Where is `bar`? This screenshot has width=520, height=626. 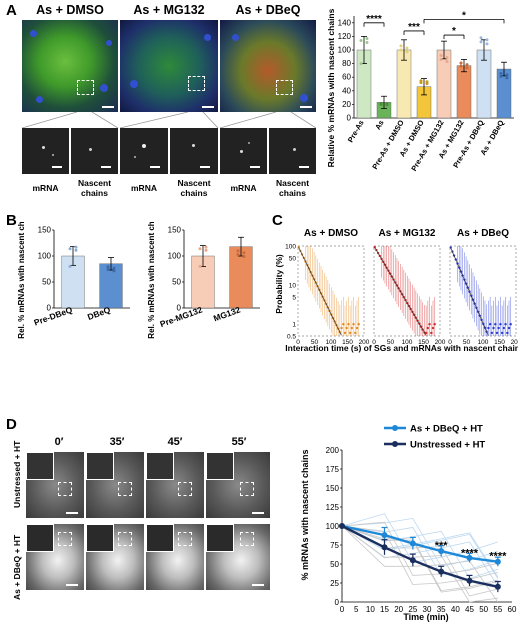
bar is located at coordinates (464, 92).